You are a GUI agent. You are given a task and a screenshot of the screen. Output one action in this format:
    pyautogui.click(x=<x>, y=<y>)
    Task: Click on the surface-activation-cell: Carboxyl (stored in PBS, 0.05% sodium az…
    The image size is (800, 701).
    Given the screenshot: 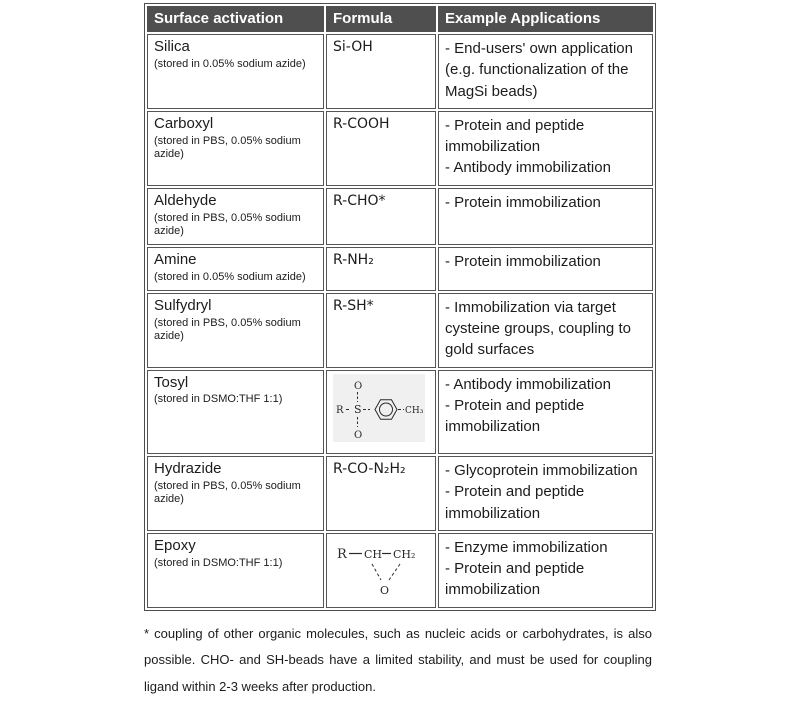 What is the action you would take?
    pyautogui.click(x=235, y=148)
    